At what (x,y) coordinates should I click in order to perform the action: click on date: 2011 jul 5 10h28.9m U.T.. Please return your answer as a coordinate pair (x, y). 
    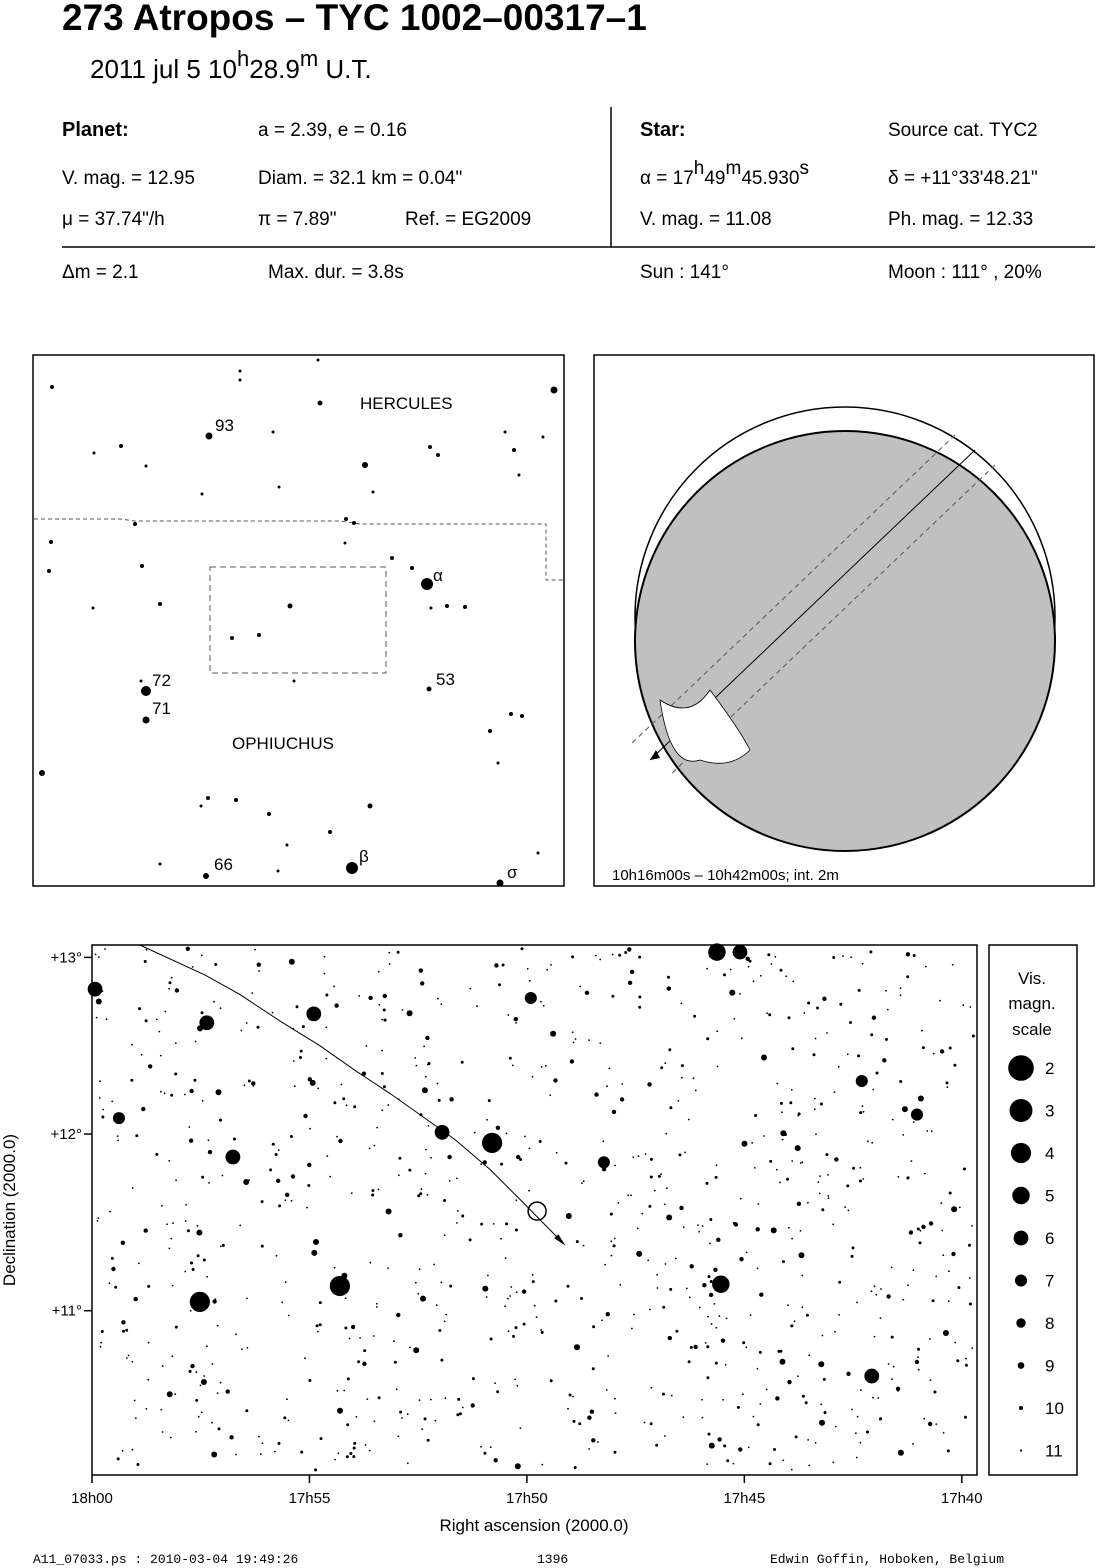
    Looking at the image, I should click on (231, 65).